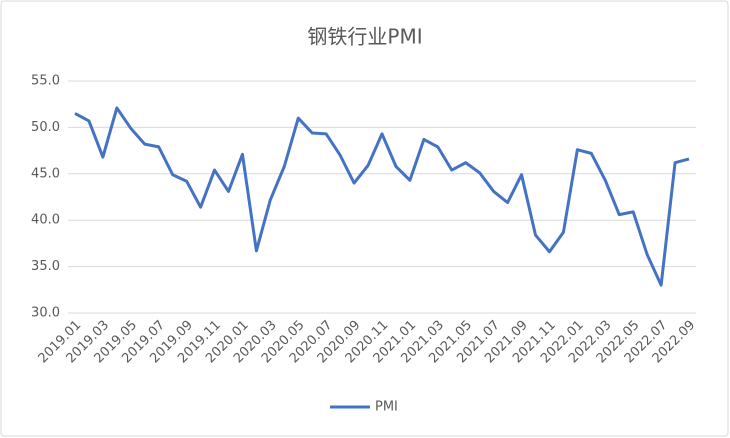  I want to click on y-tick-label: 35.0, so click(45, 266).